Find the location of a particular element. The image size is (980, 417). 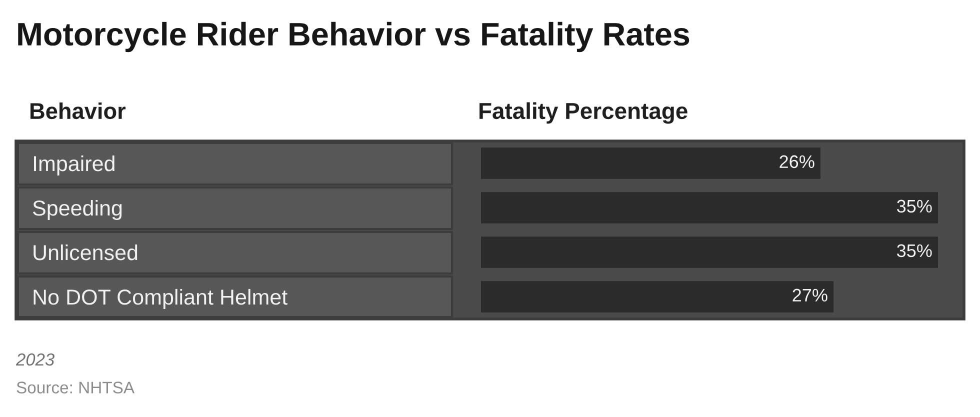

data-label: 26% is located at coordinates (797, 161).